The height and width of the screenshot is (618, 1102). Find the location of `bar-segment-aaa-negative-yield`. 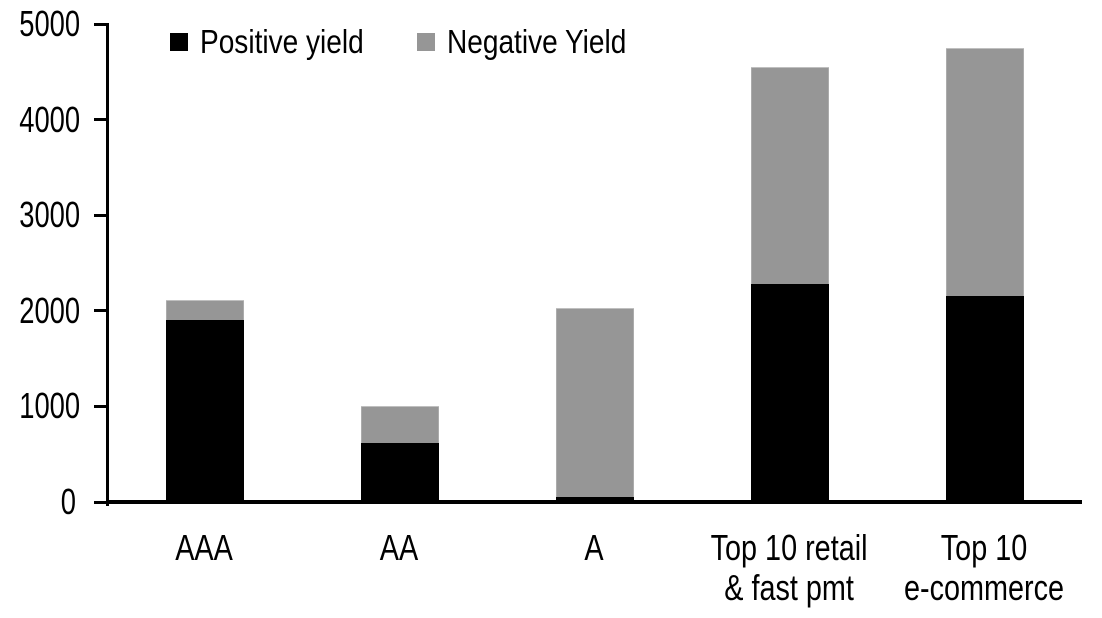

bar-segment-aaa-negative-yield is located at coordinates (204, 310).